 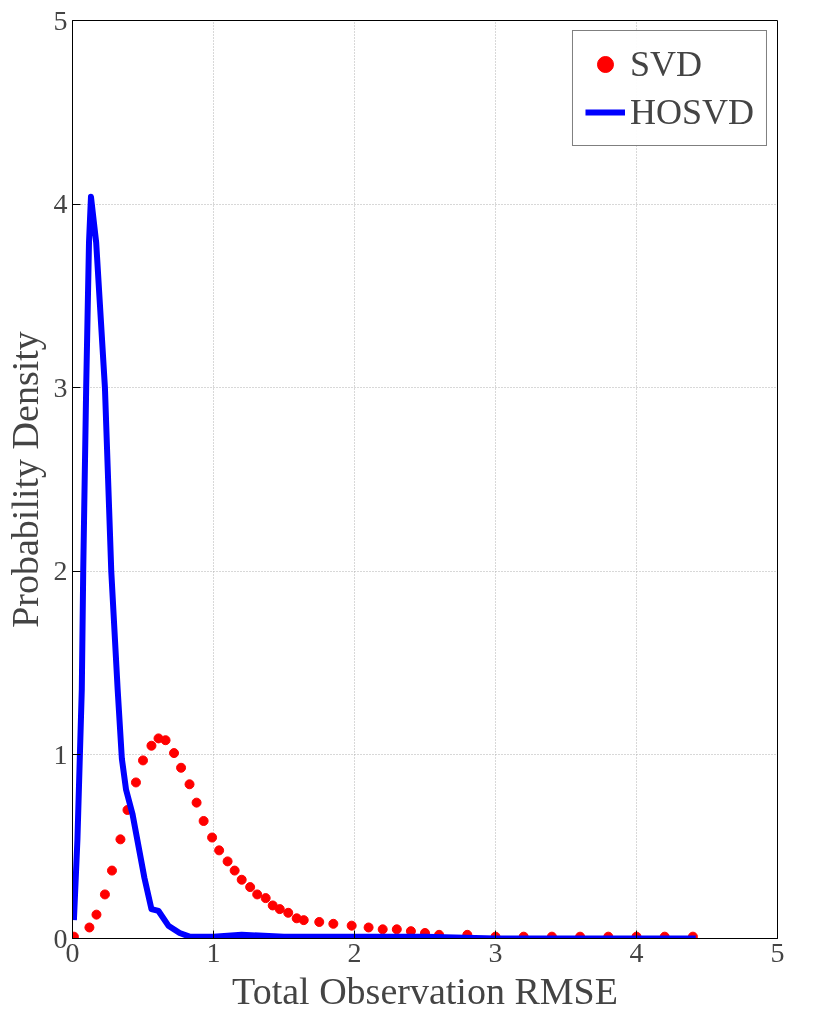 What do you see at coordinates (354, 952) in the screenshot?
I see `x-tick-label: 2` at bounding box center [354, 952].